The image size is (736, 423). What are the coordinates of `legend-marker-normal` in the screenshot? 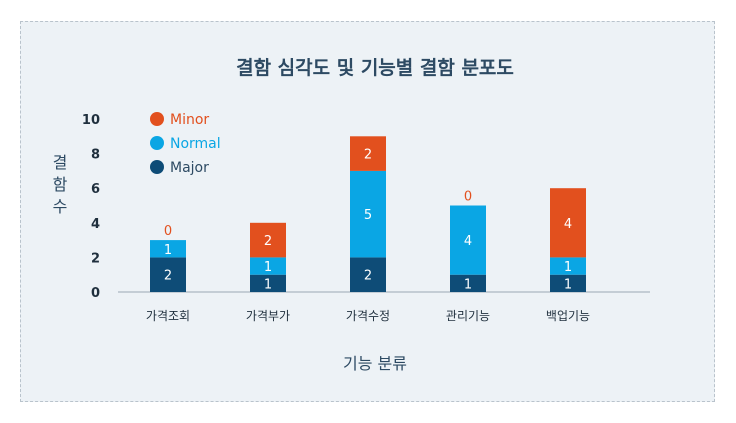 It's located at (157, 143).